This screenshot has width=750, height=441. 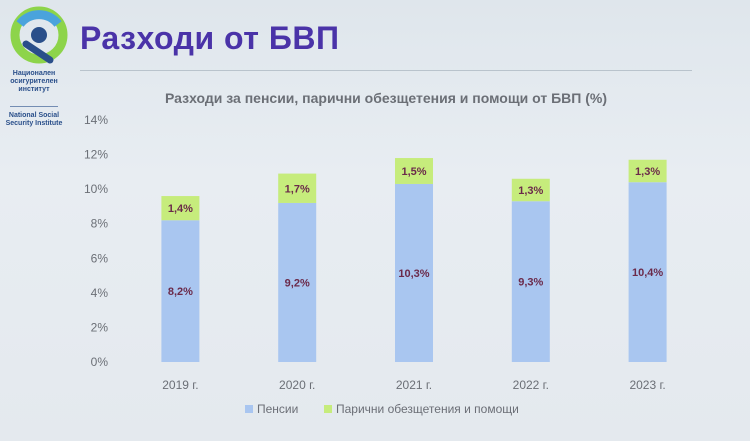 What do you see at coordinates (180, 385) in the screenshot?
I see `x-tick-label: 2019 г.` at bounding box center [180, 385].